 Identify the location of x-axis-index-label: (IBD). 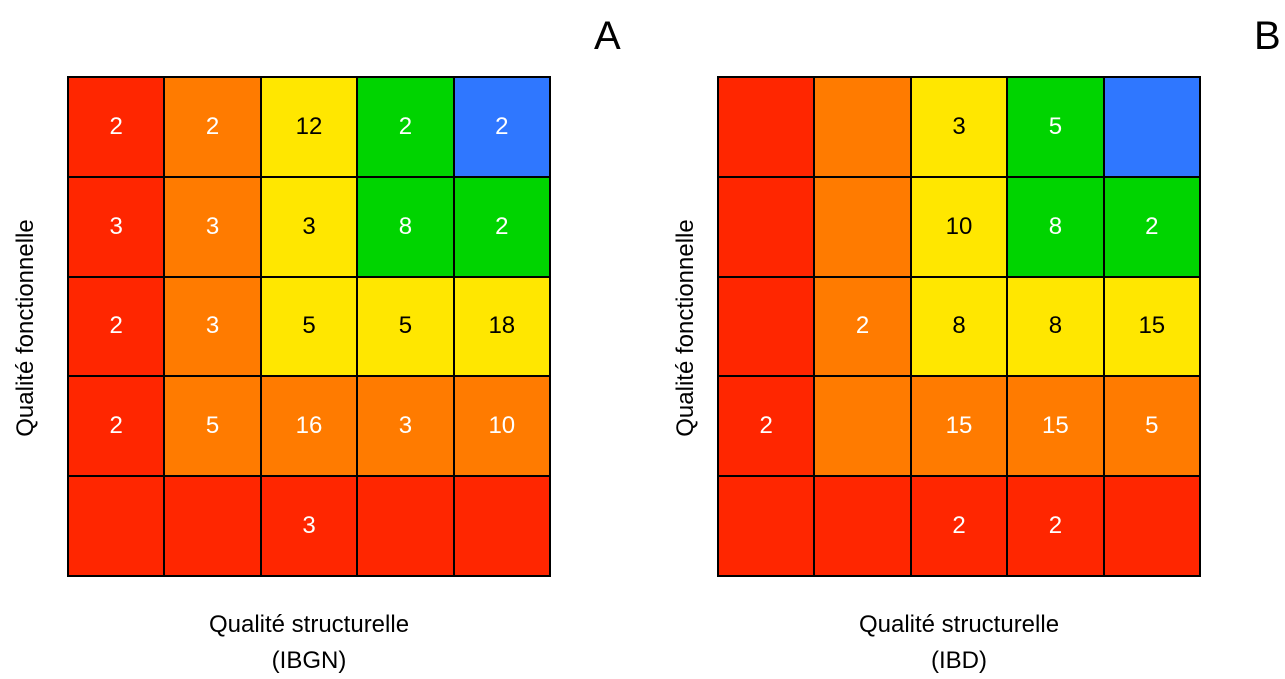
(959, 660).